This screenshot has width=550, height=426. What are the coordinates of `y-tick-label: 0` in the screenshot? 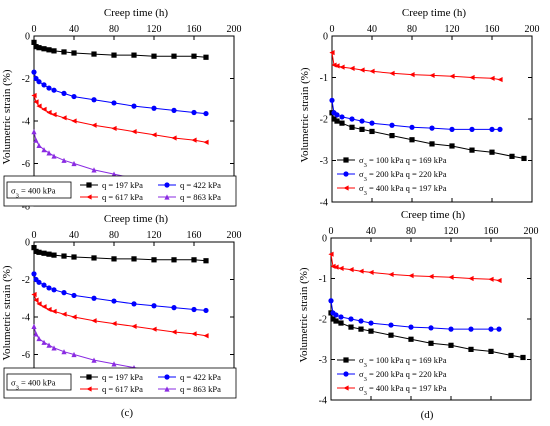 It's located at (325, 37).